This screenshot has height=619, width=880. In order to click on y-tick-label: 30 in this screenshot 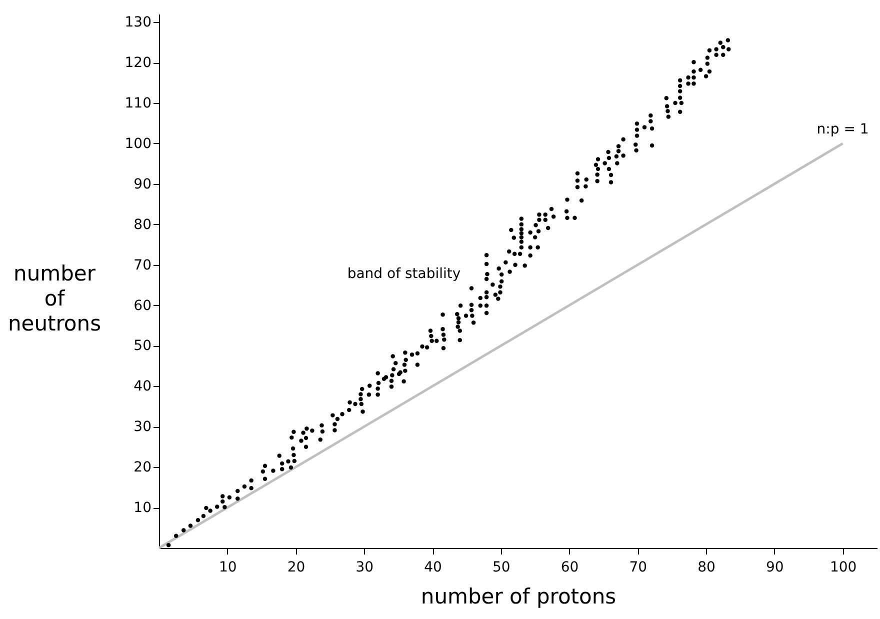, I will do `click(143, 427)`.